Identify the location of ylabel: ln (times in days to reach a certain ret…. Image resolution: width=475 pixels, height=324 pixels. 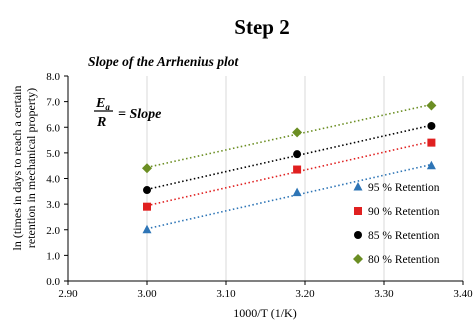
(24, 168).